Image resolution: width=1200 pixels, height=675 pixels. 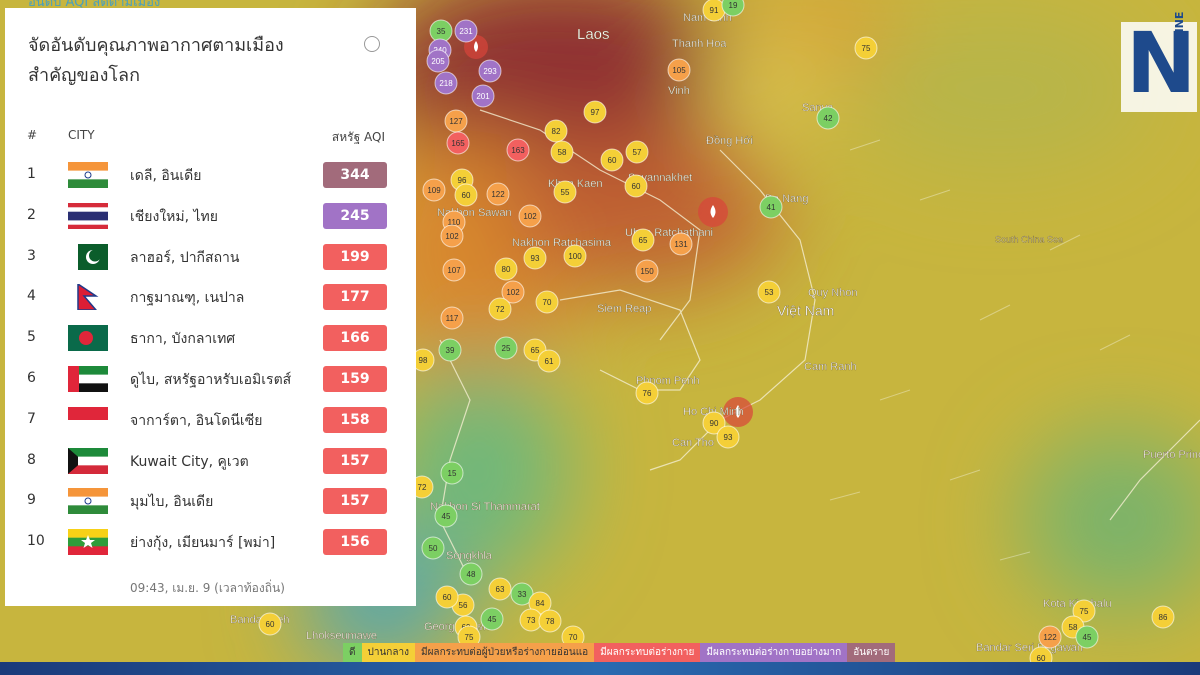 What do you see at coordinates (207, 588) in the screenshot?
I see `update-time: 09:43, เม.ย. 9 (เวลาท้องถิ่น)` at bounding box center [207, 588].